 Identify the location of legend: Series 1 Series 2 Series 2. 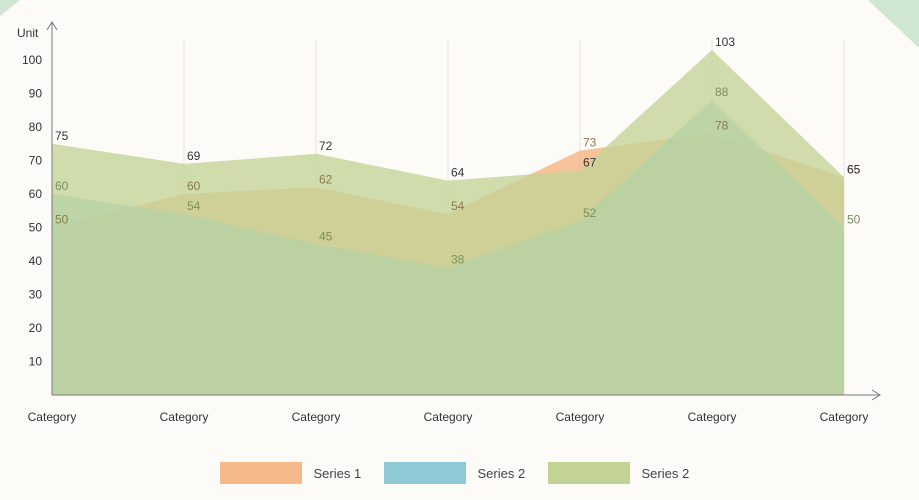
(459, 473).